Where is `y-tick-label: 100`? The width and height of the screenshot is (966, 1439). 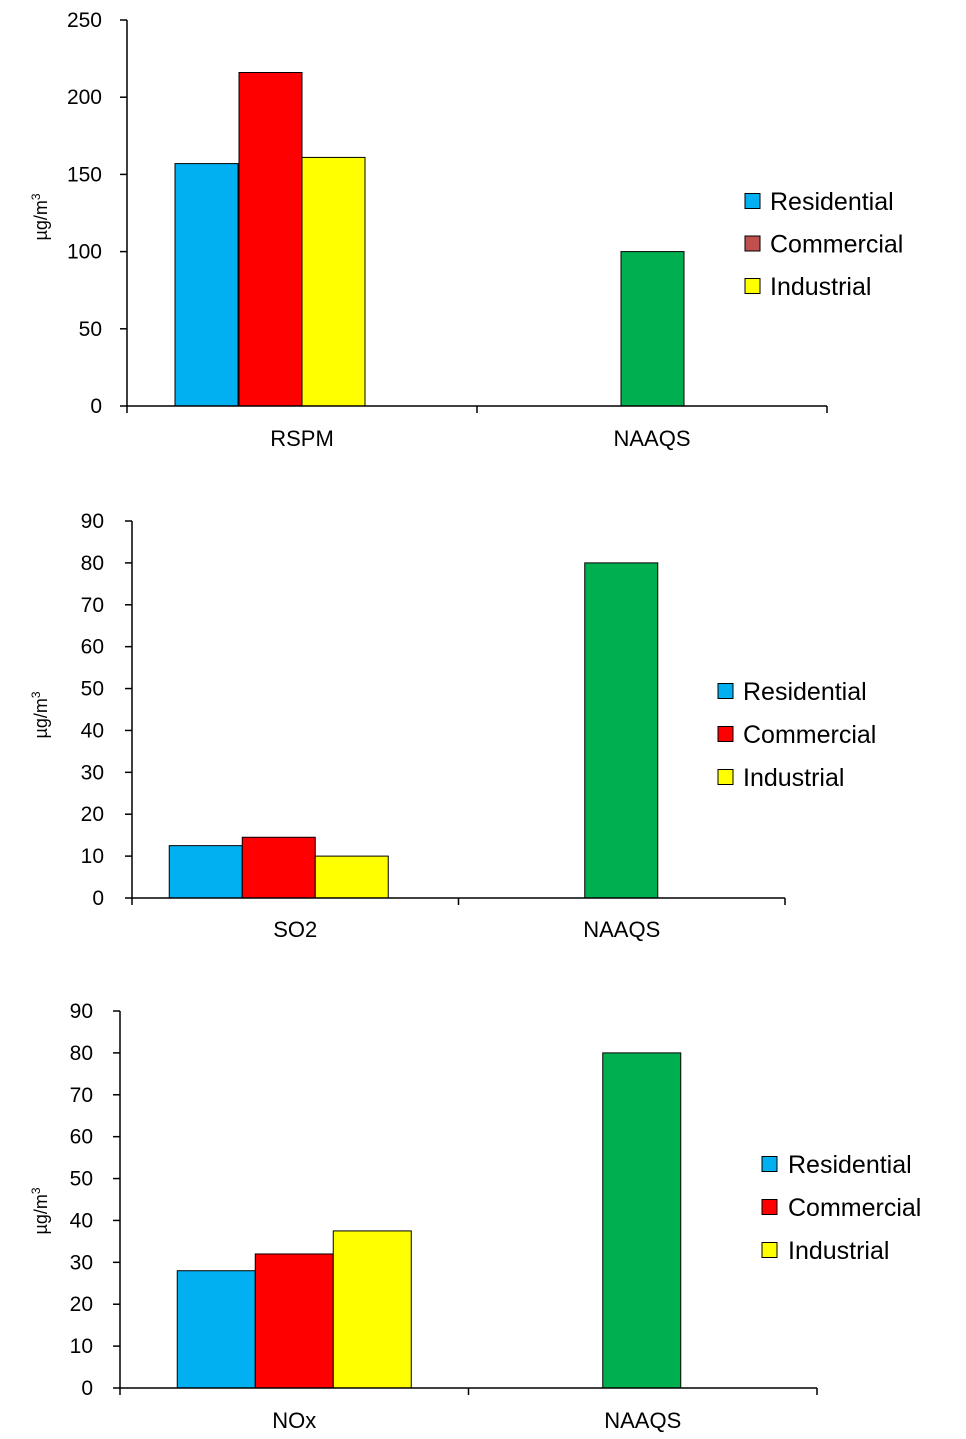 y-tick-label: 100 is located at coordinates (84, 252).